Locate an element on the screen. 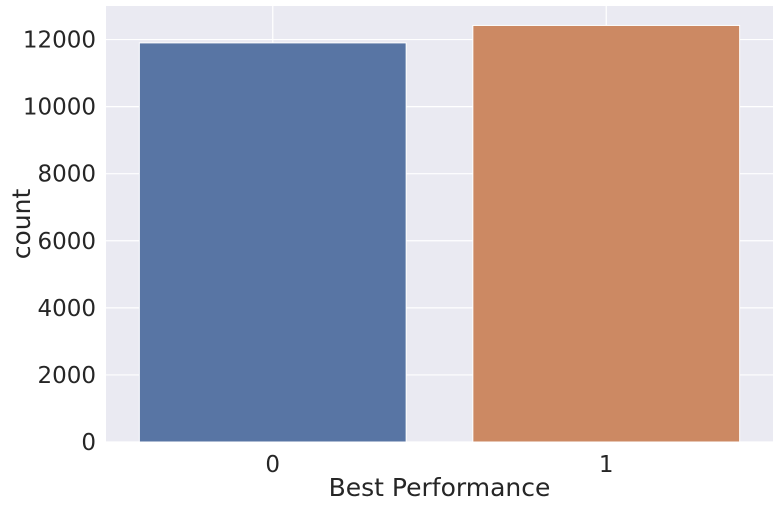 Image resolution: width=781 pixels, height=505 pixels. x-tick-label: 0 is located at coordinates (272, 465).